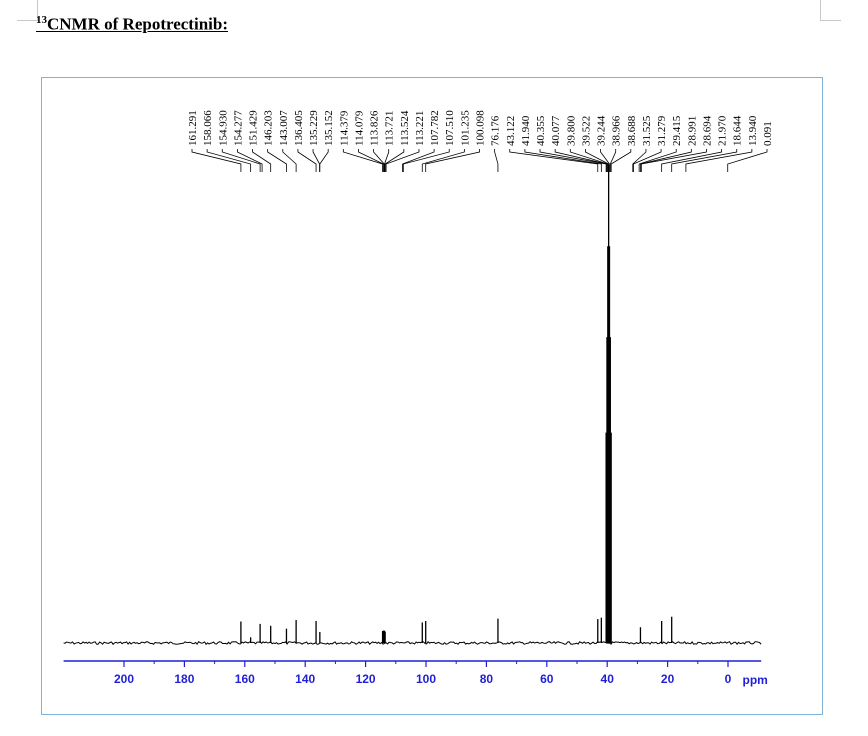 The height and width of the screenshot is (736, 868). Describe the element at coordinates (208, 128) in the screenshot. I see `peak-label-1: 158.066` at that location.